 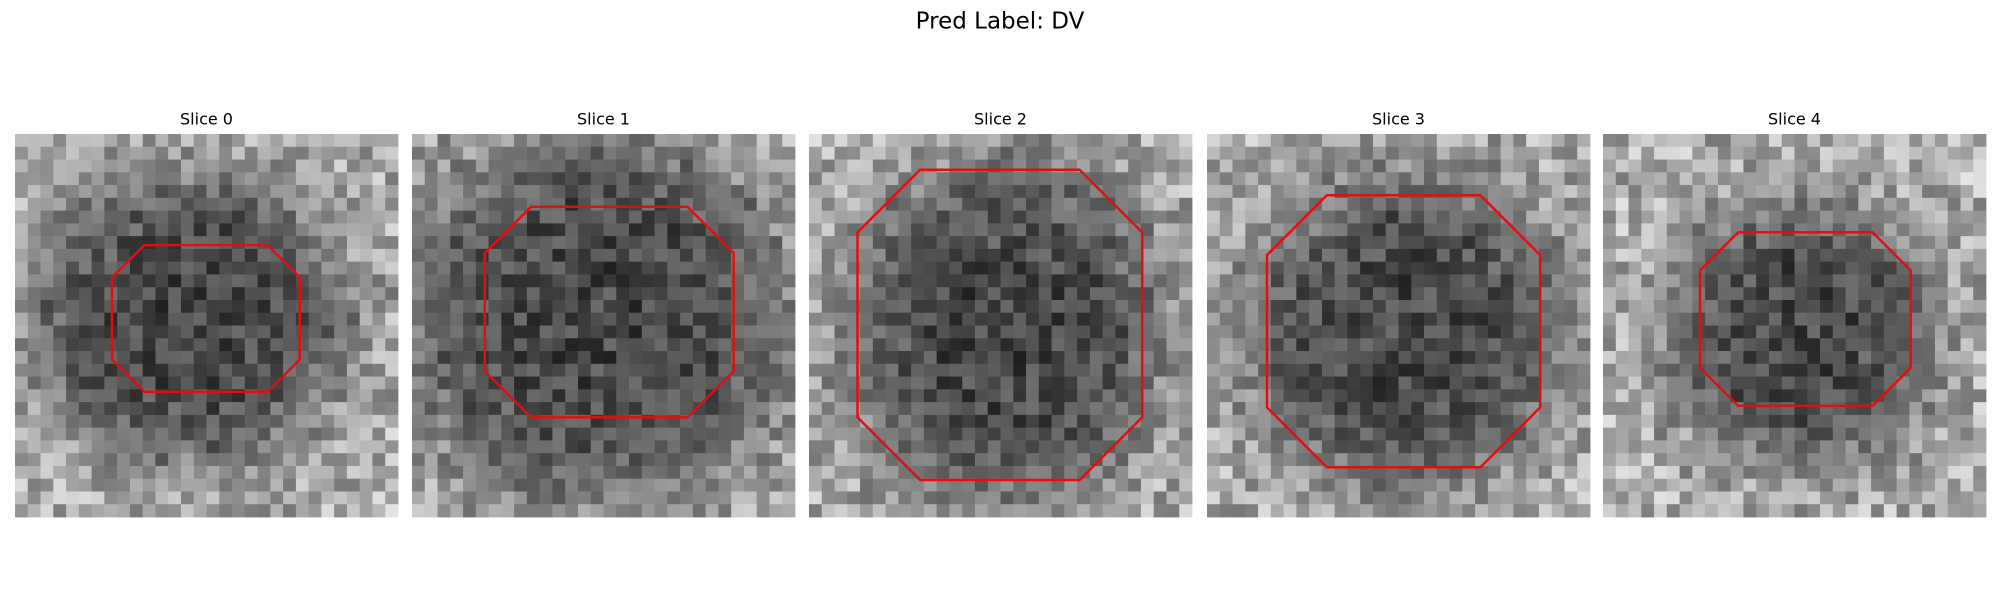 What do you see at coordinates (1001, 326) in the screenshot?
I see `image-panel` at bounding box center [1001, 326].